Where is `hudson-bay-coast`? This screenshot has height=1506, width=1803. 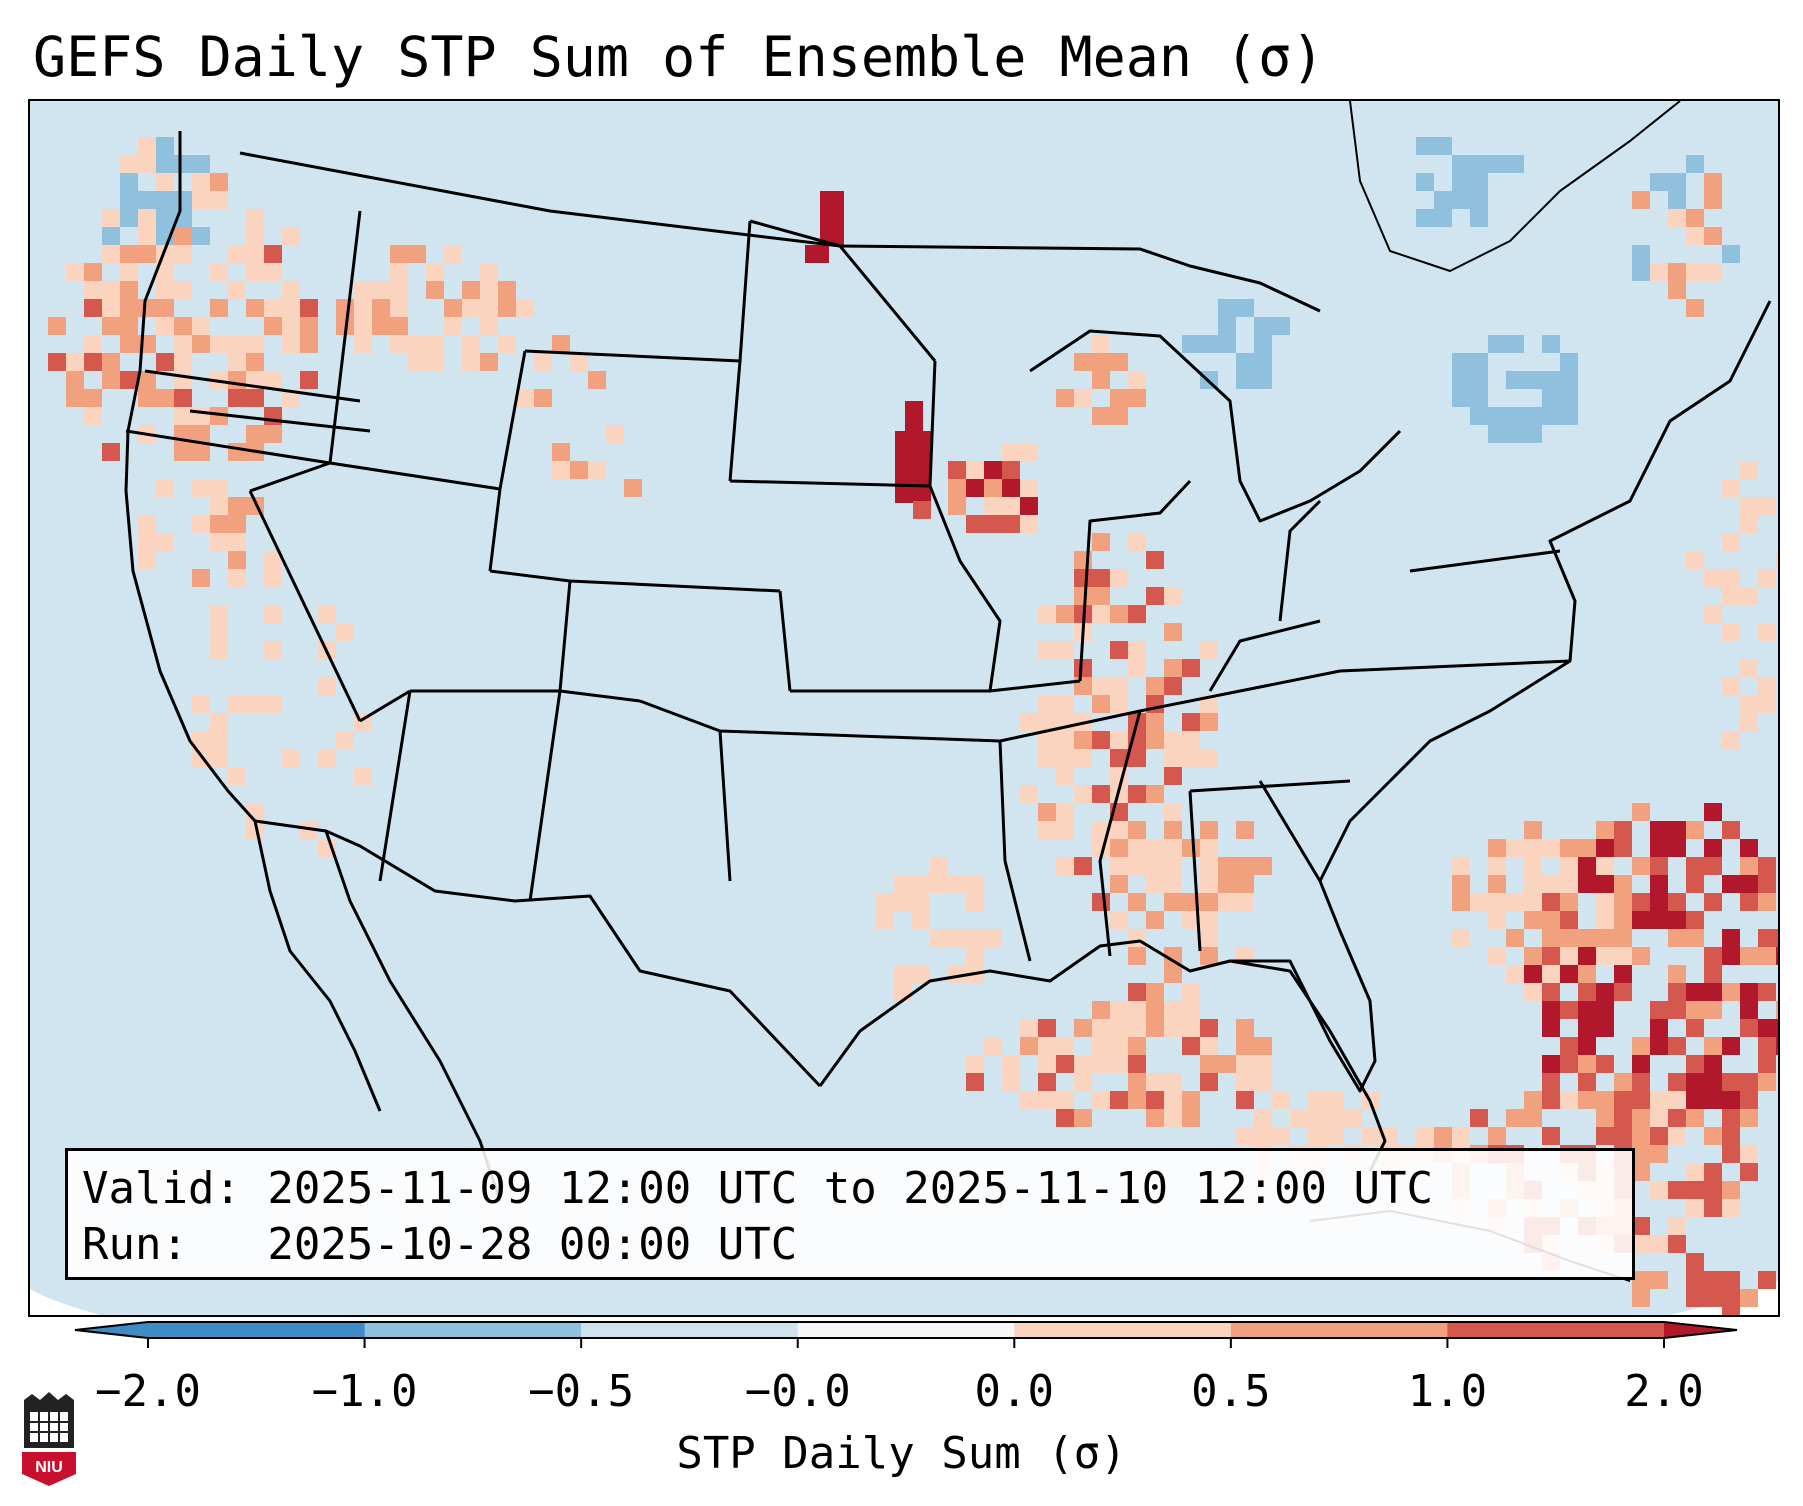
hudson-bay-coast is located at coordinates (1515, 186).